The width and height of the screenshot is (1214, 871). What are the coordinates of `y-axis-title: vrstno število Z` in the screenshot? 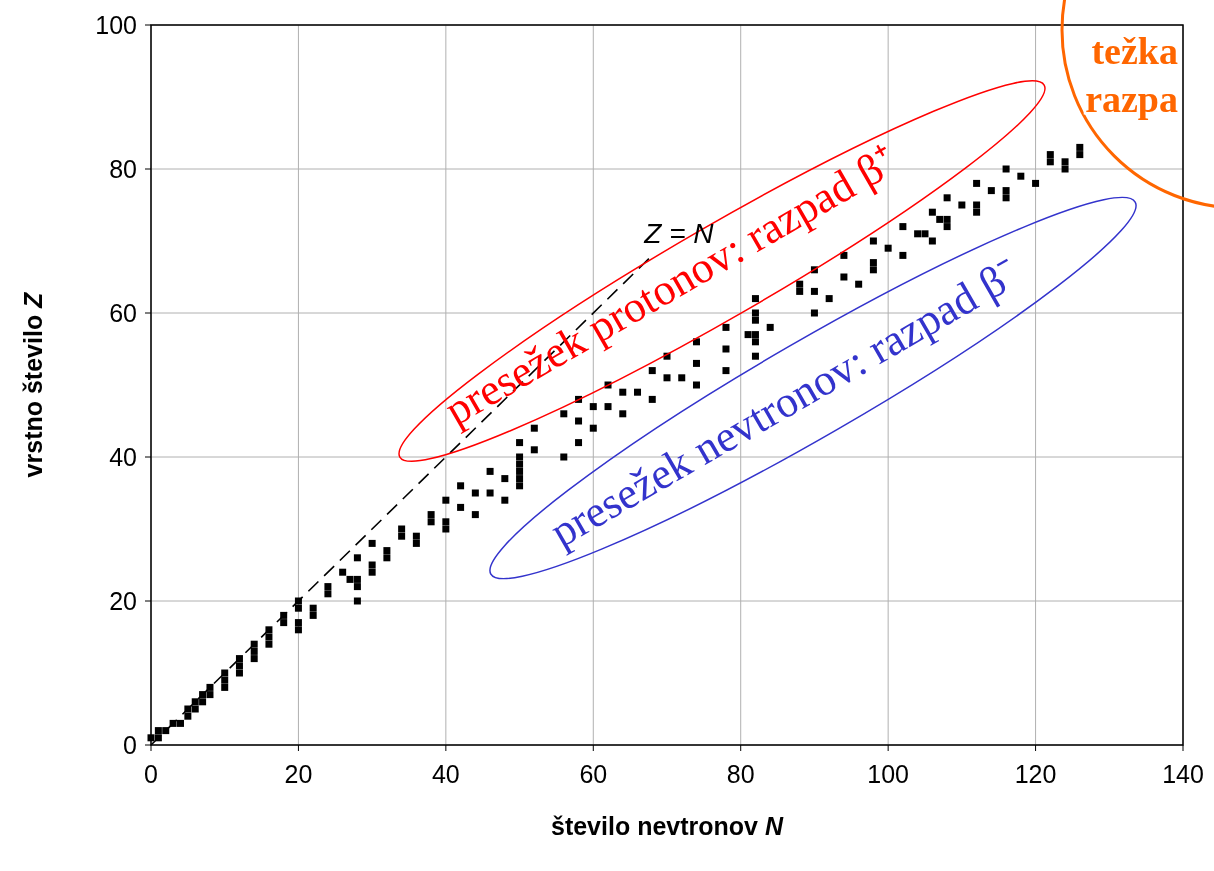 It's located at (33, 384).